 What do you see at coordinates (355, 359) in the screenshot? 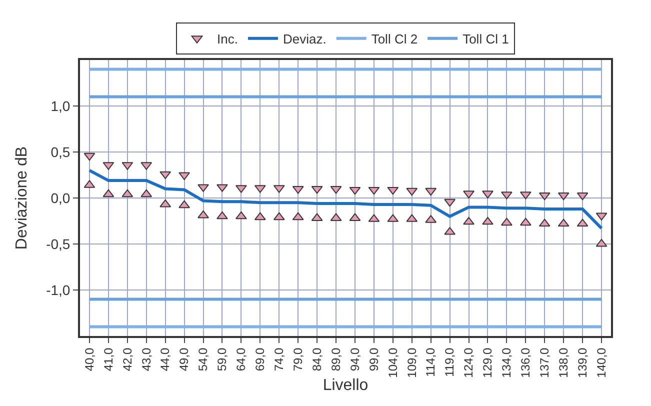
I see `x-tick-label: 94,0` at bounding box center [355, 359].